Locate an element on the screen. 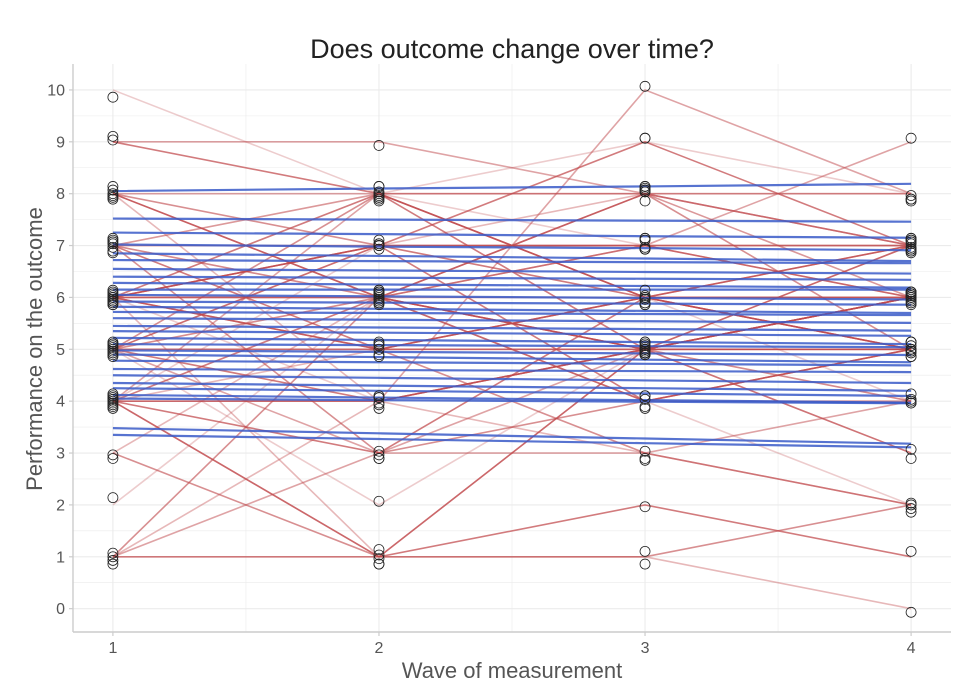 Image resolution: width=980 pixels, height=700 pixels. y-tick-label: 7 is located at coordinates (60, 246).